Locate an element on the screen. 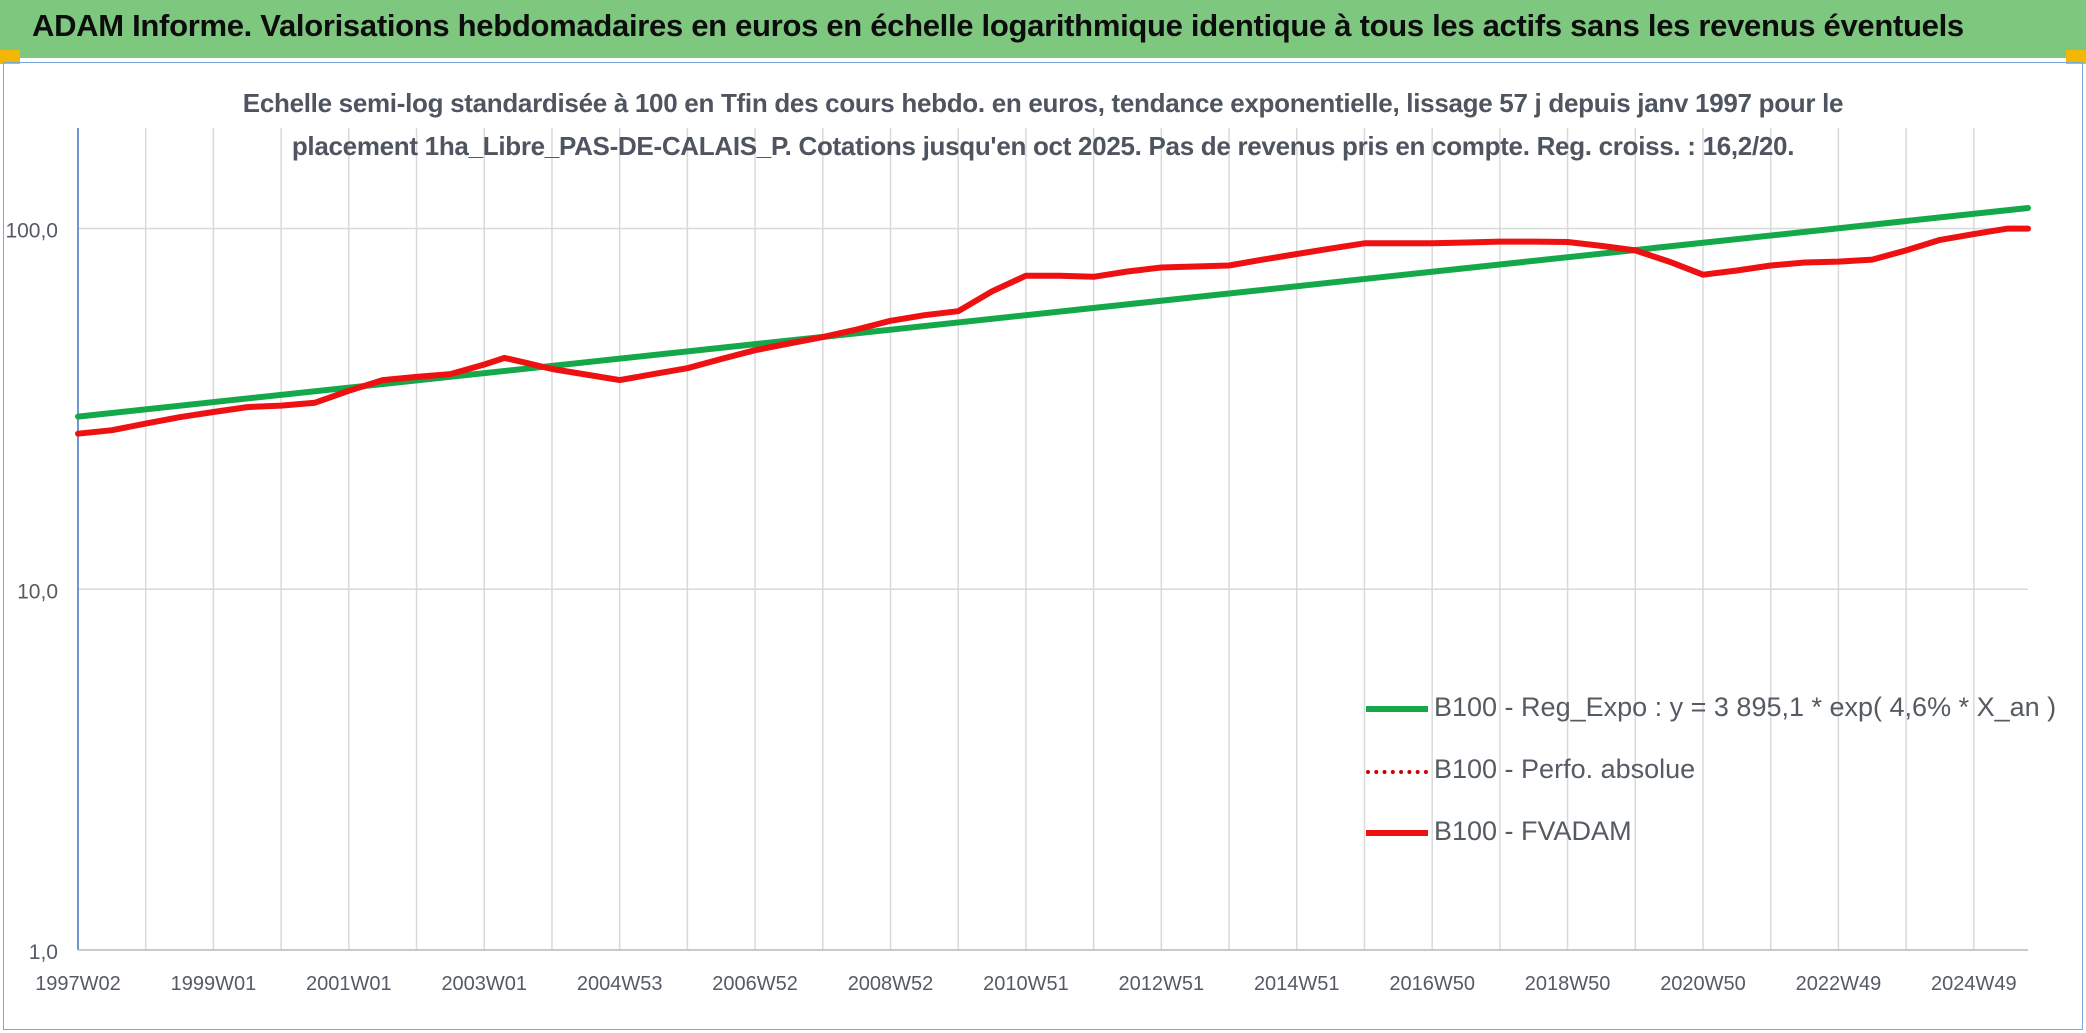 The height and width of the screenshot is (1033, 2086). legend-swatch-trend is located at coordinates (1397, 709).